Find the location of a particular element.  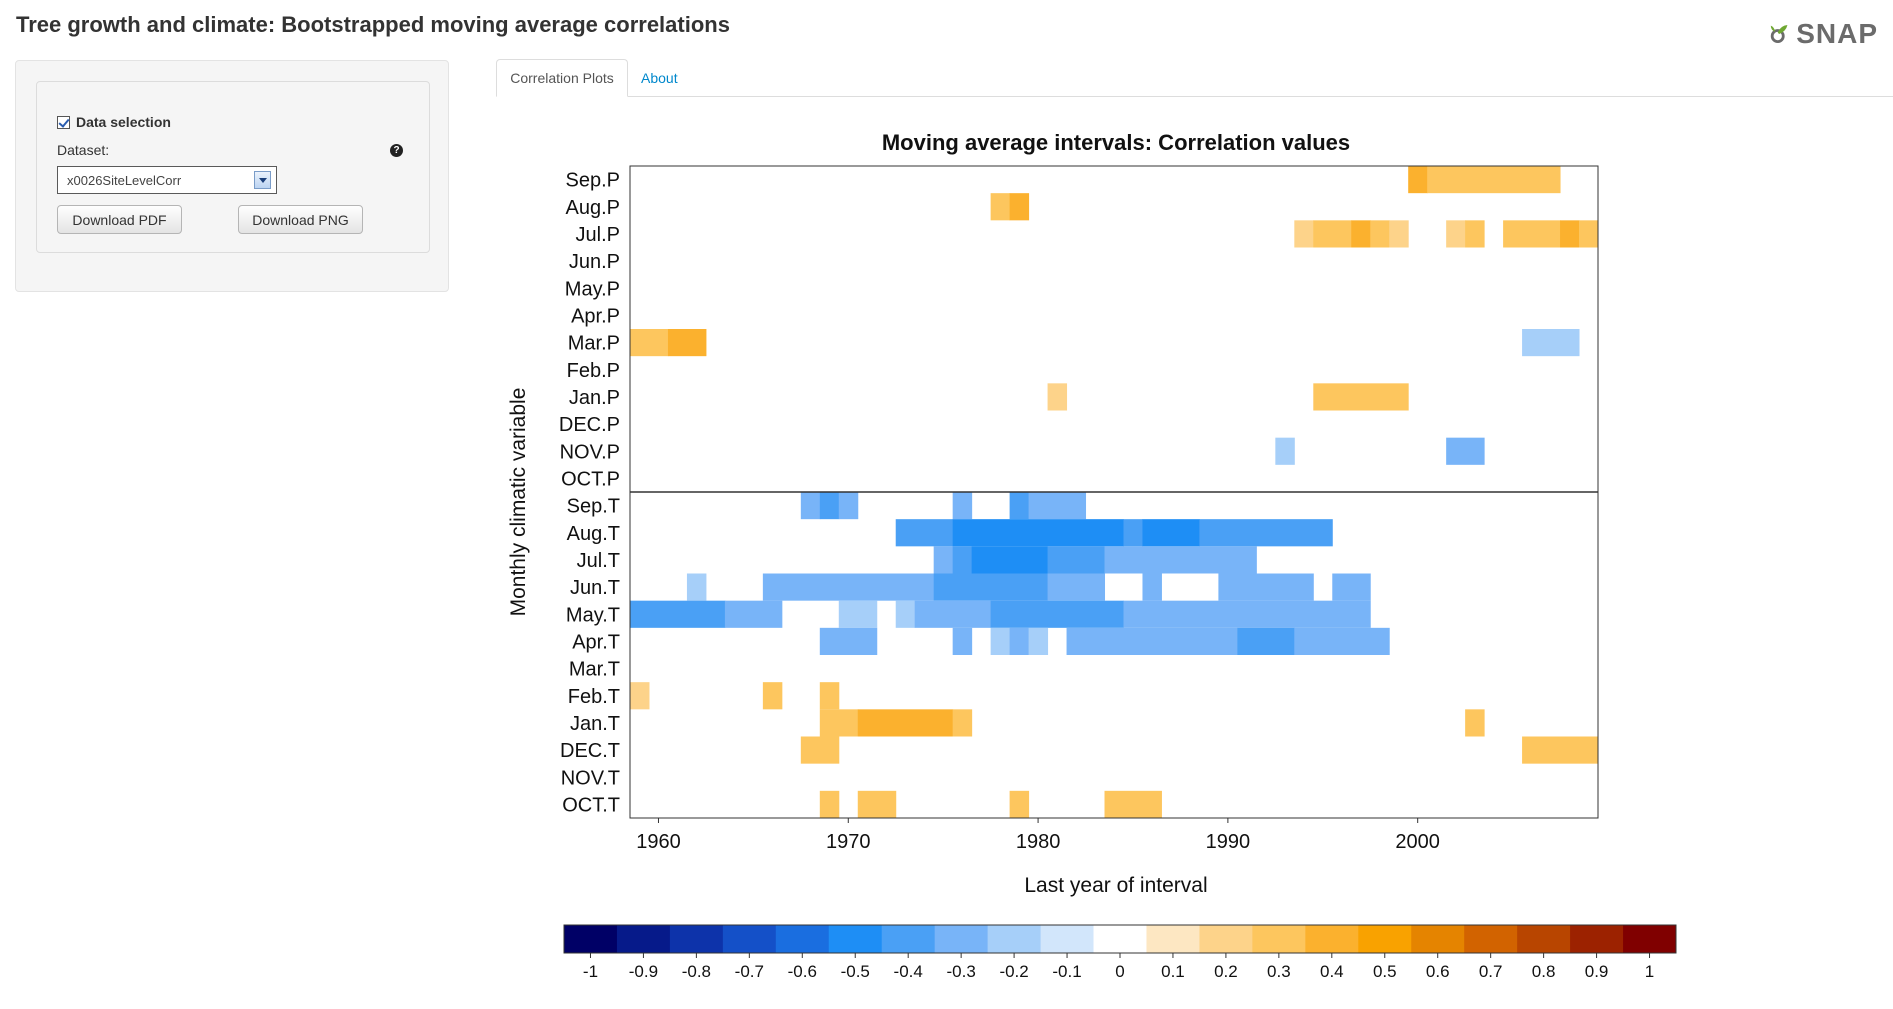

y-tick-label: OCT.T is located at coordinates (591, 805).